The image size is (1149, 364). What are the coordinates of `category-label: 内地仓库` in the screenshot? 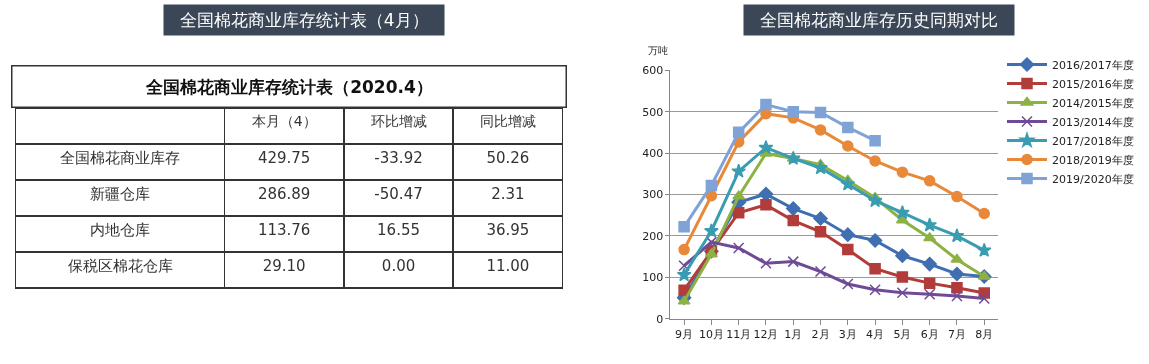 It's located at (120, 230).